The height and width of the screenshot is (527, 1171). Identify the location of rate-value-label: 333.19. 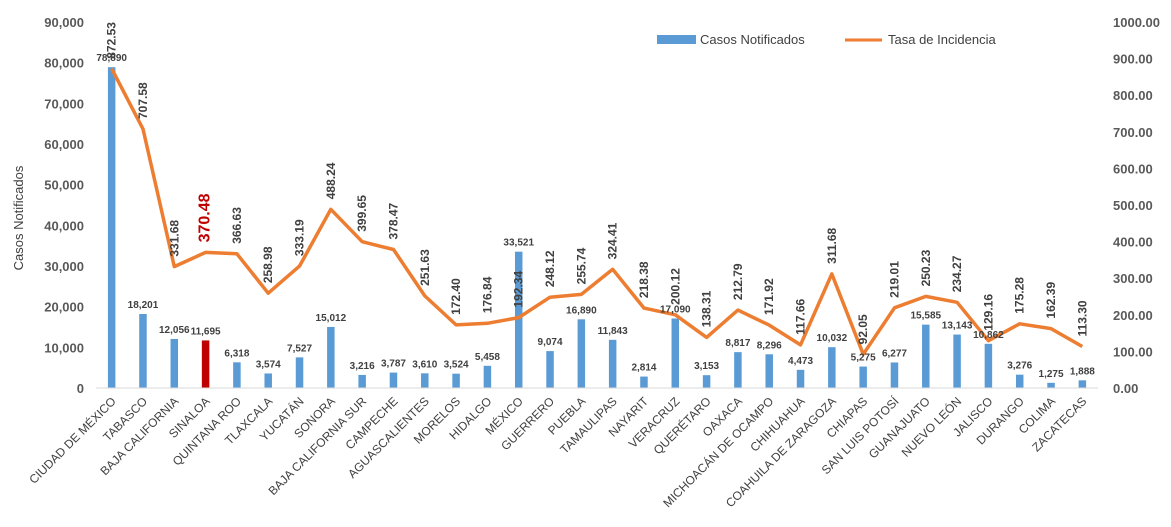
(299, 237).